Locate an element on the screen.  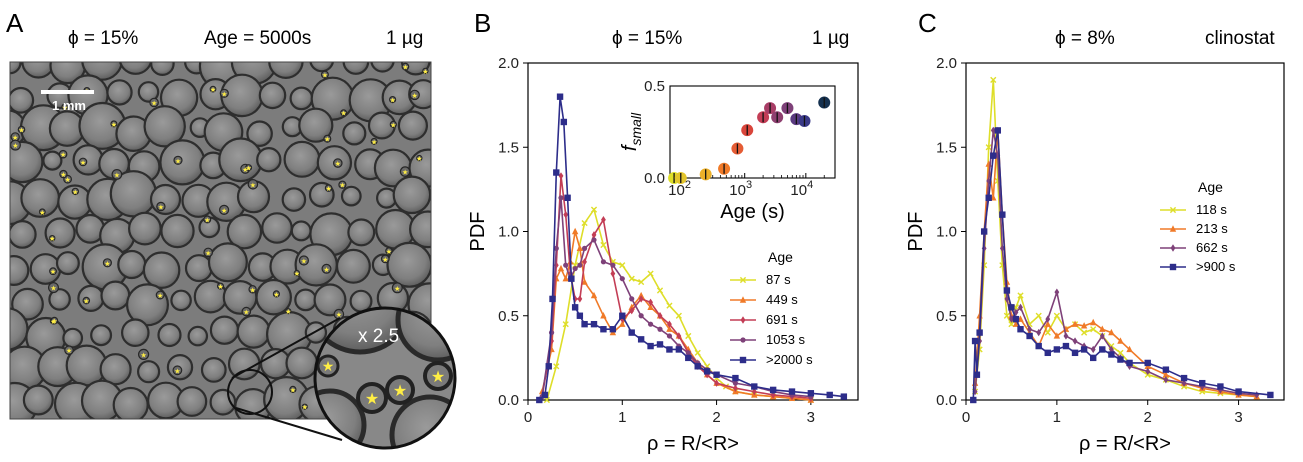
legend-title: Age is located at coordinates (780, 257).